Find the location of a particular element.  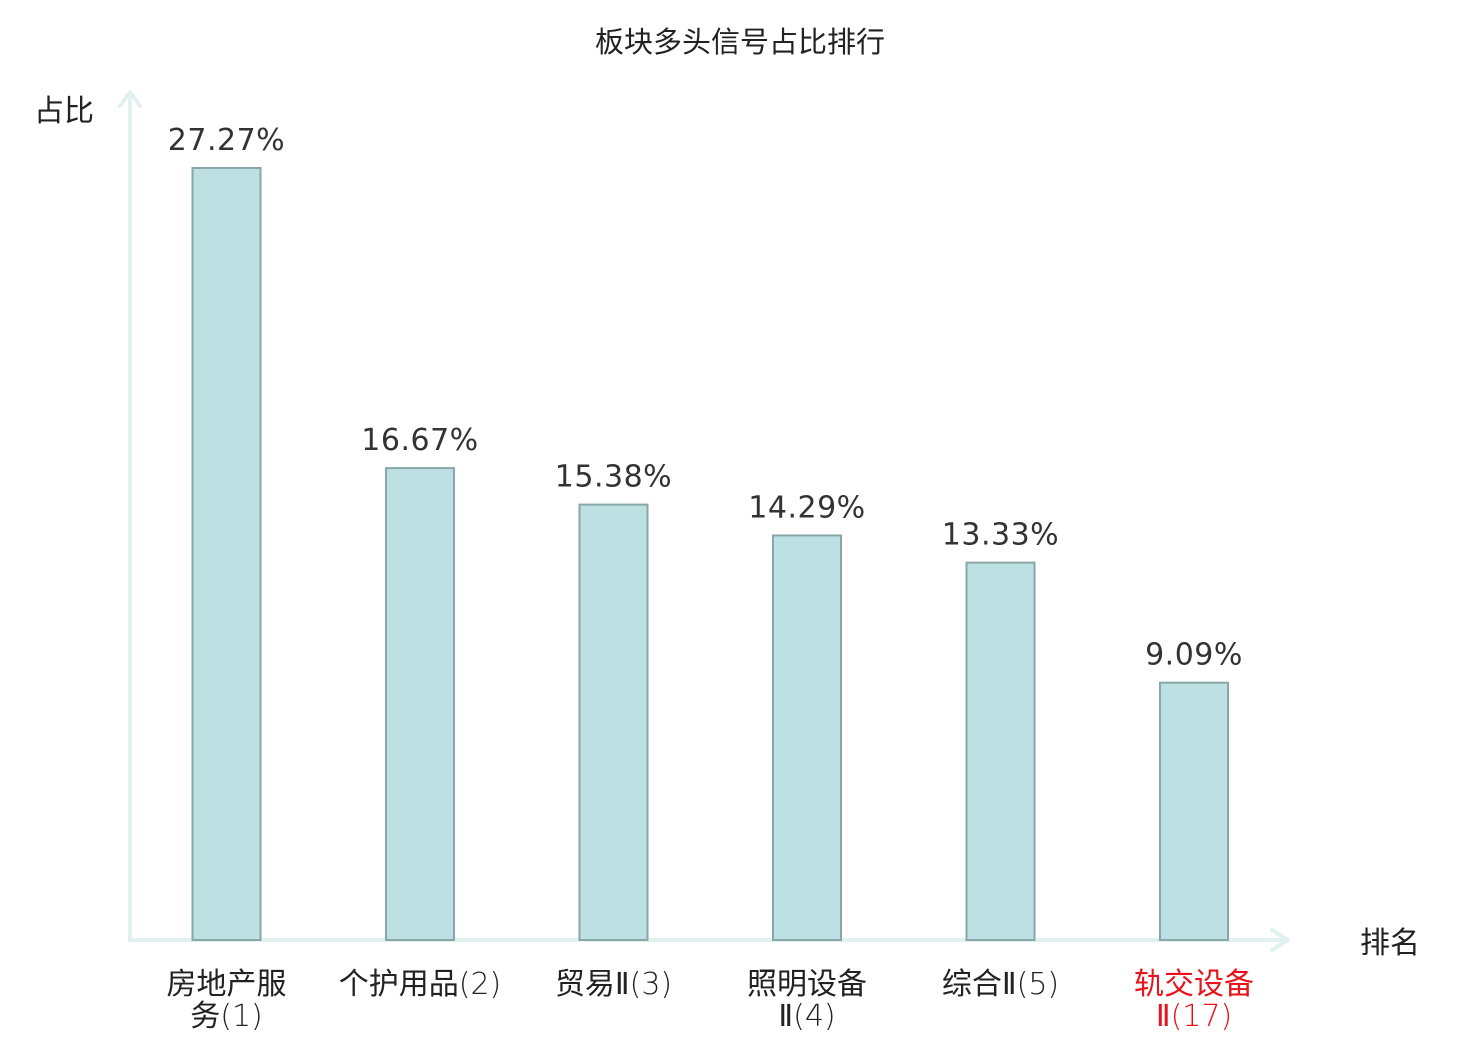

category-label: 房地产服务(1) is located at coordinates (227, 1000).